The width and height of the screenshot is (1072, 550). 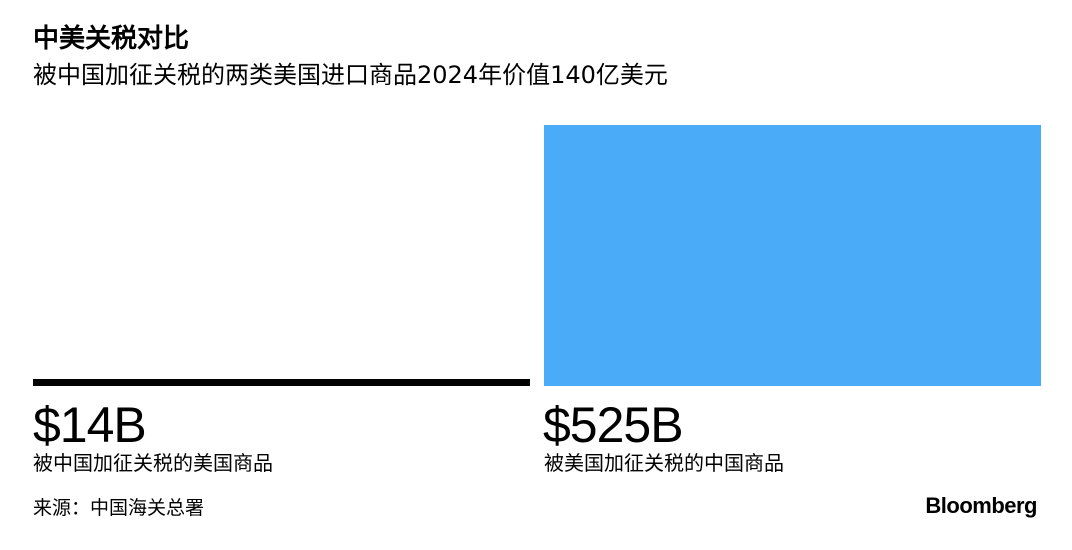 What do you see at coordinates (281, 382) in the screenshot?
I see `bar-us-goods` at bounding box center [281, 382].